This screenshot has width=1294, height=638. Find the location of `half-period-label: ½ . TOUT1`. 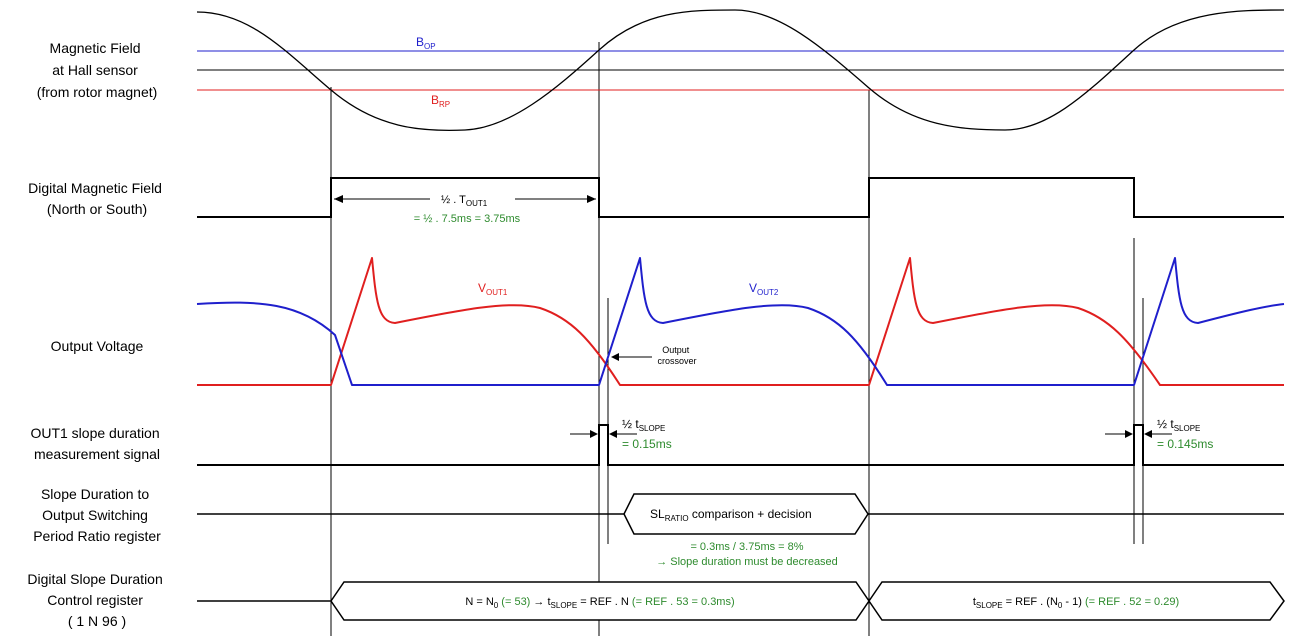

half-period-label: ½ . TOUT1 is located at coordinates (464, 201).